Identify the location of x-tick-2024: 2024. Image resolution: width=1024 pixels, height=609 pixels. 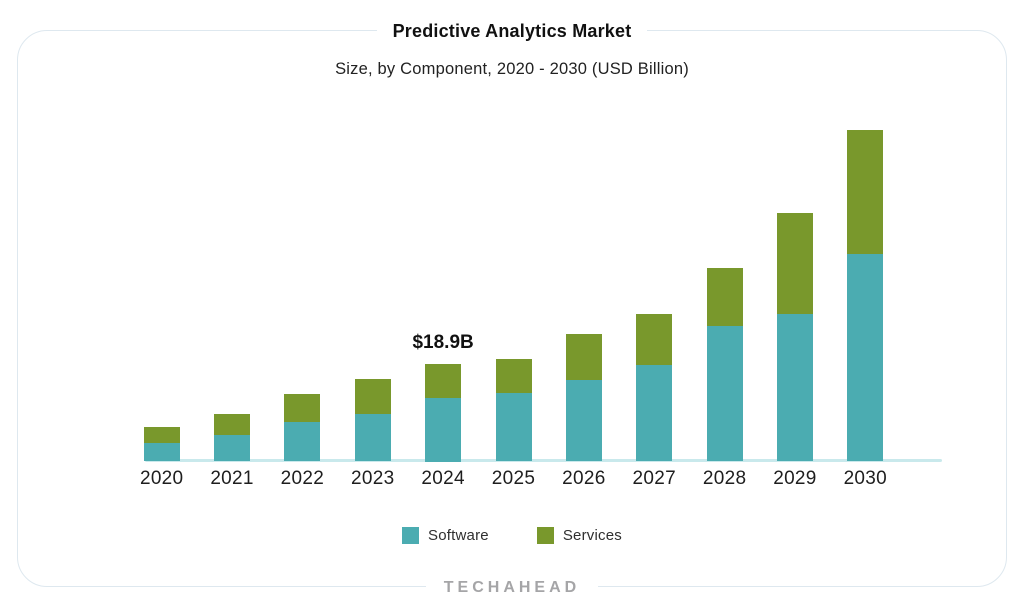
(443, 478).